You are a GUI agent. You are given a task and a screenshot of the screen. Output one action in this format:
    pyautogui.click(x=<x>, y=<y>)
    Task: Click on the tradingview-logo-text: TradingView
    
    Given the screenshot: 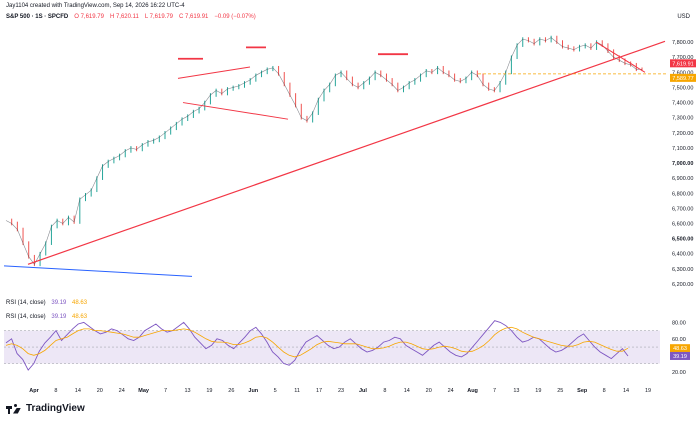 What is the action you would take?
    pyautogui.click(x=55, y=408)
    